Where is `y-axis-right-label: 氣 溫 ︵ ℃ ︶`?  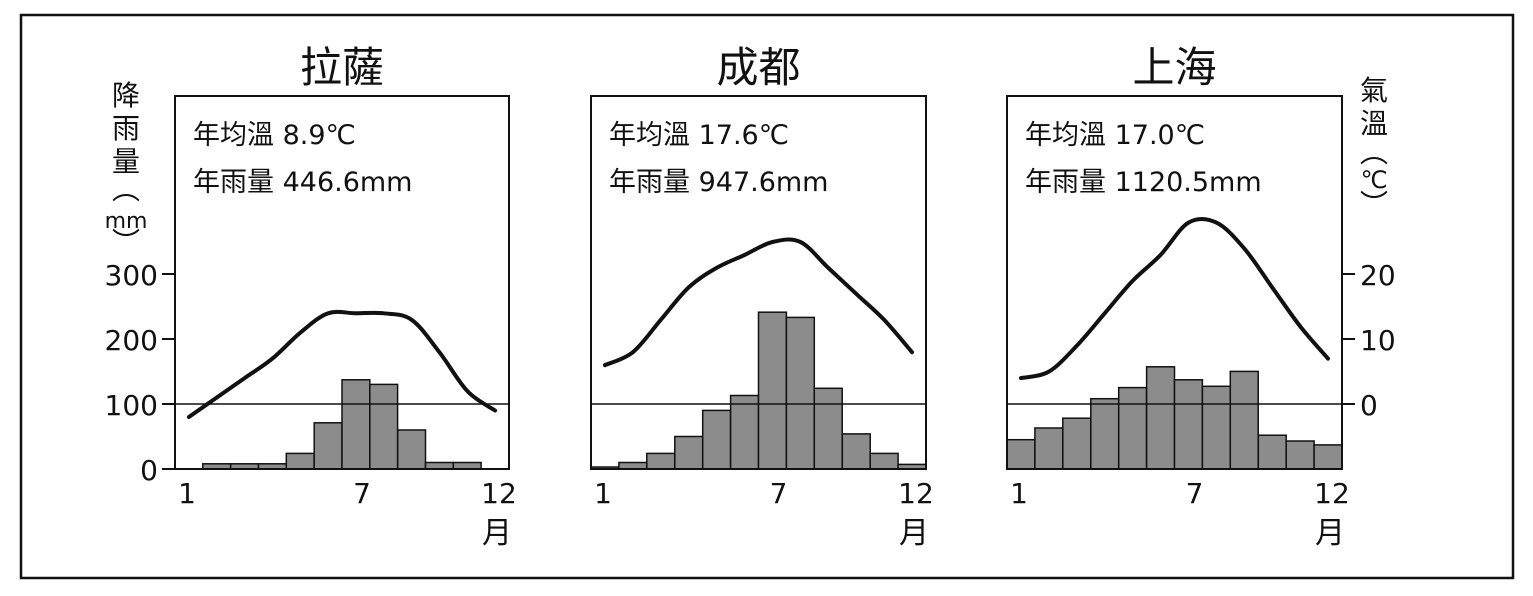
y-axis-right-label: 氣 溫 ︵ ℃ ︶ is located at coordinates (1374, 147).